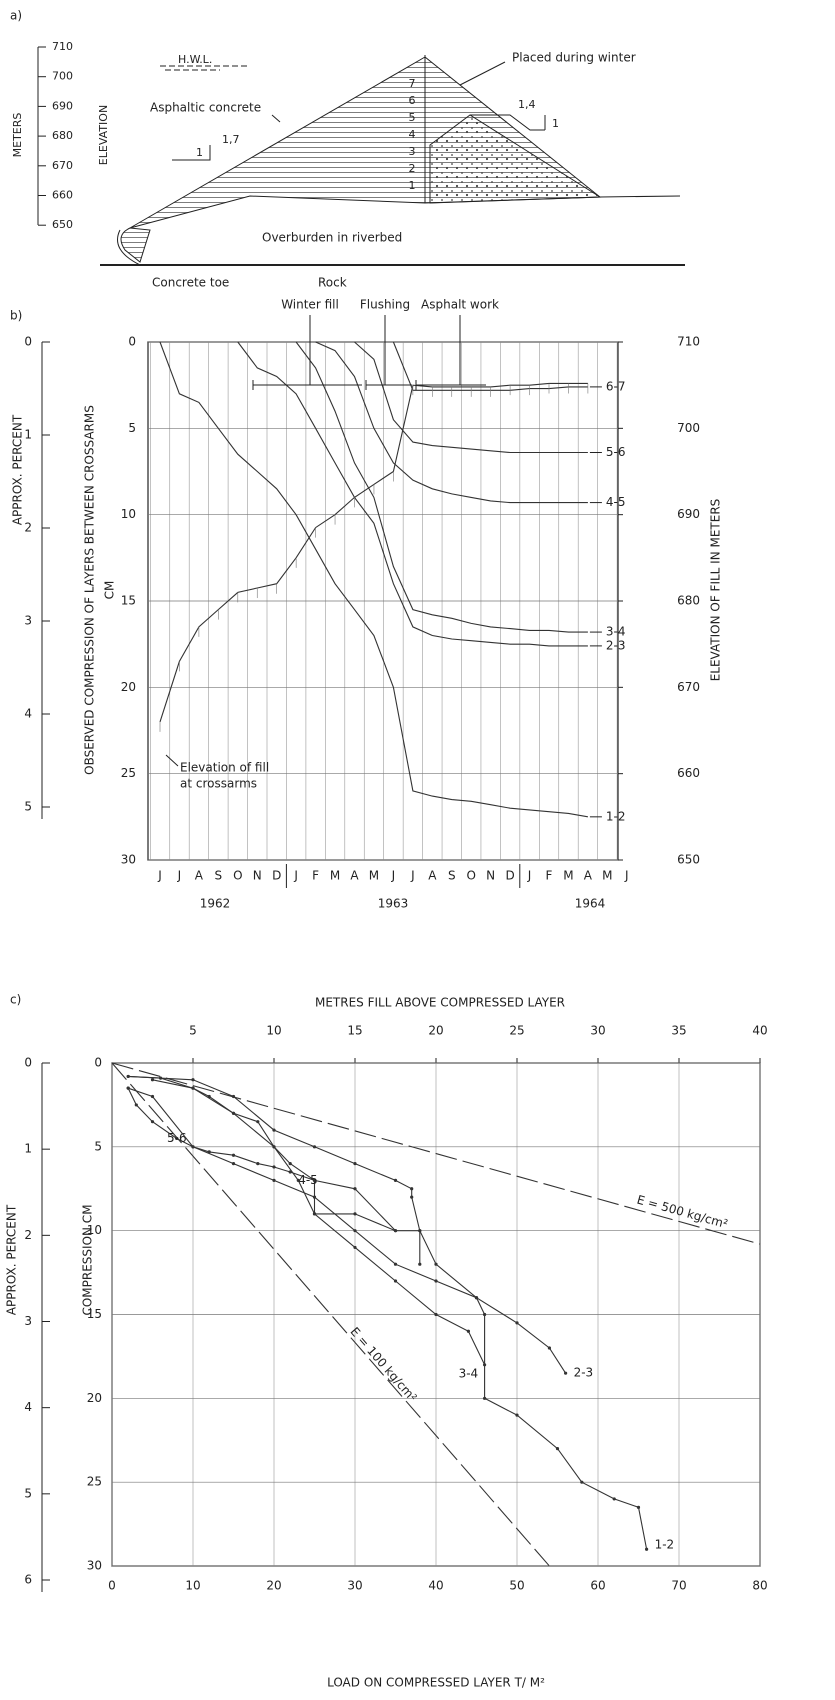 The image size is (835, 1700). What do you see at coordinates (385, 305) in the screenshot?
I see `annotation: Flushing` at bounding box center [385, 305].